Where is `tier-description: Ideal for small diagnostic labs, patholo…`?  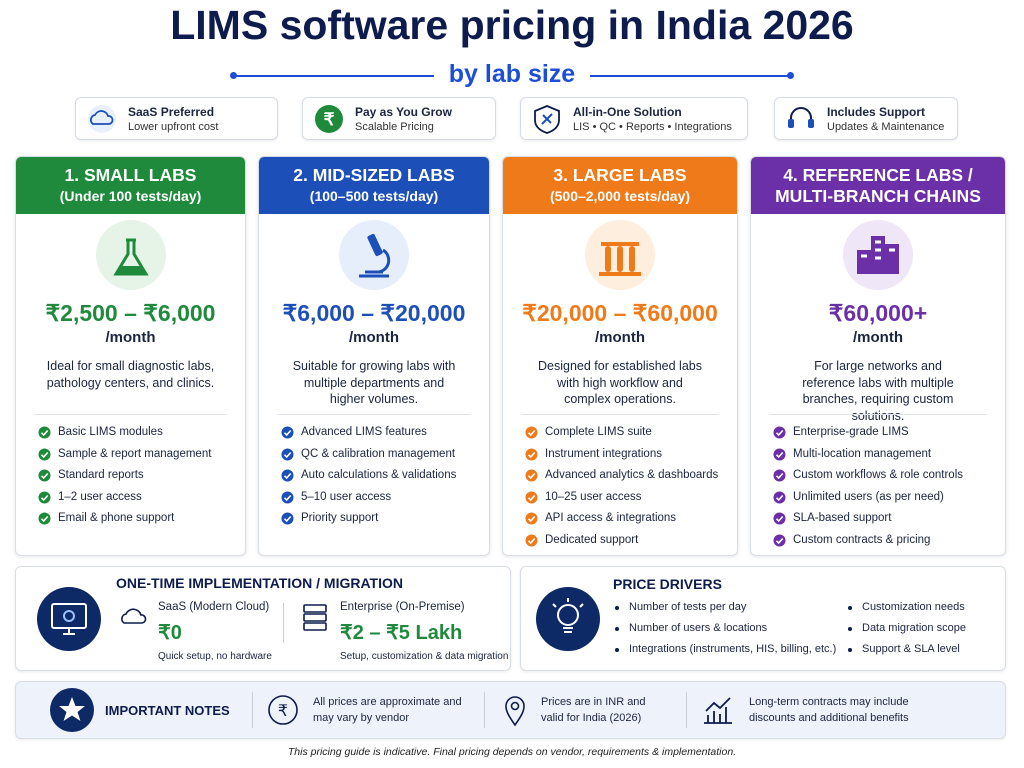
tier-description: Ideal for small diagnostic labs, patholo… is located at coordinates (130, 374).